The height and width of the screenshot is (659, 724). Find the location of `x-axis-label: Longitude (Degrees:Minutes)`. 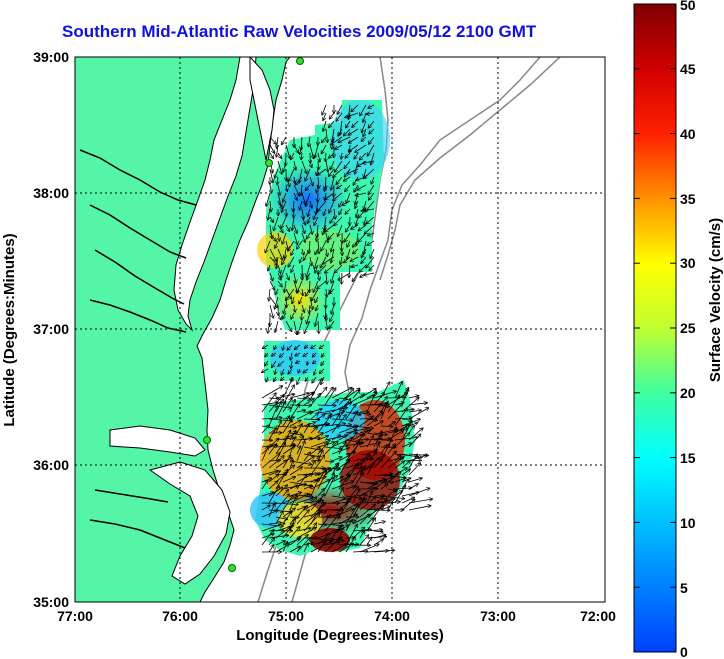

x-axis-label: Longitude (Degrees:Minutes) is located at coordinates (340, 635).